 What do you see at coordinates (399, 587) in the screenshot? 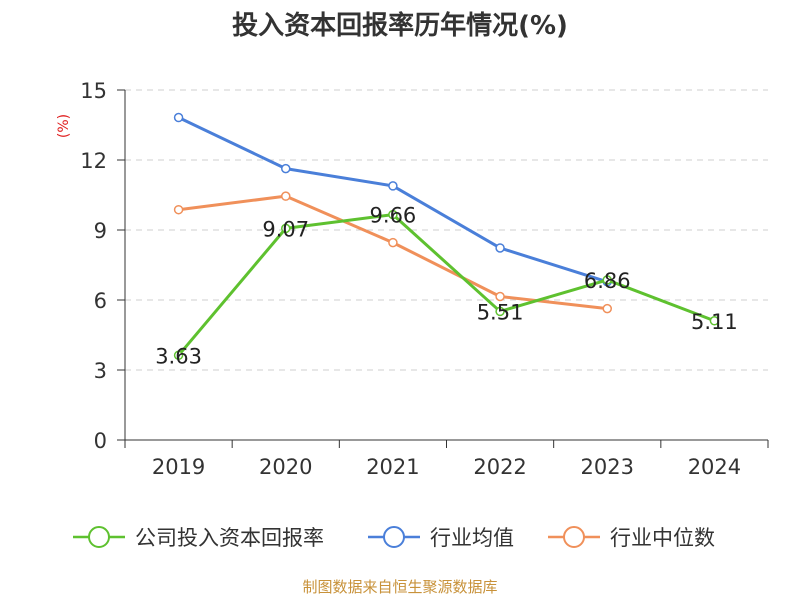
I see `source-note: 制图数据来自恒生聚源数据库` at bounding box center [399, 587].